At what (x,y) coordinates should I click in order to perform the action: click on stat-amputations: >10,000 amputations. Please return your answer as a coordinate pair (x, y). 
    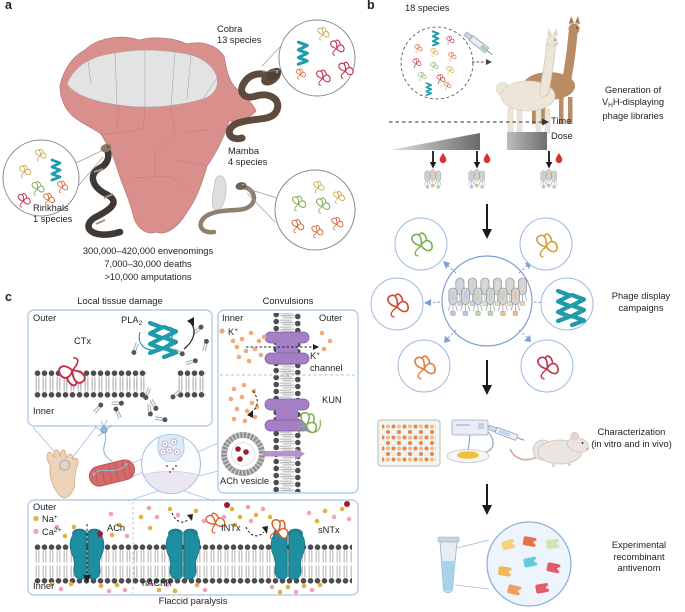
    Looking at the image, I should click on (148, 277).